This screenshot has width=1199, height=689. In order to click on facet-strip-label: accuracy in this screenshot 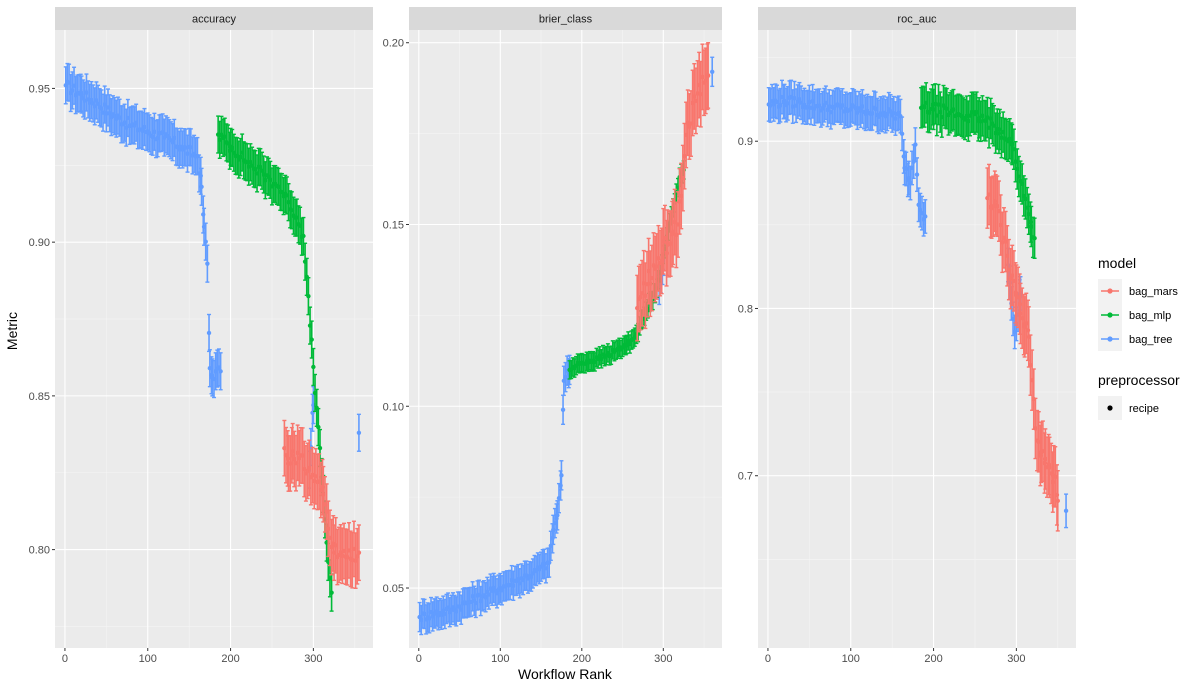, I will do `click(214, 20)`.